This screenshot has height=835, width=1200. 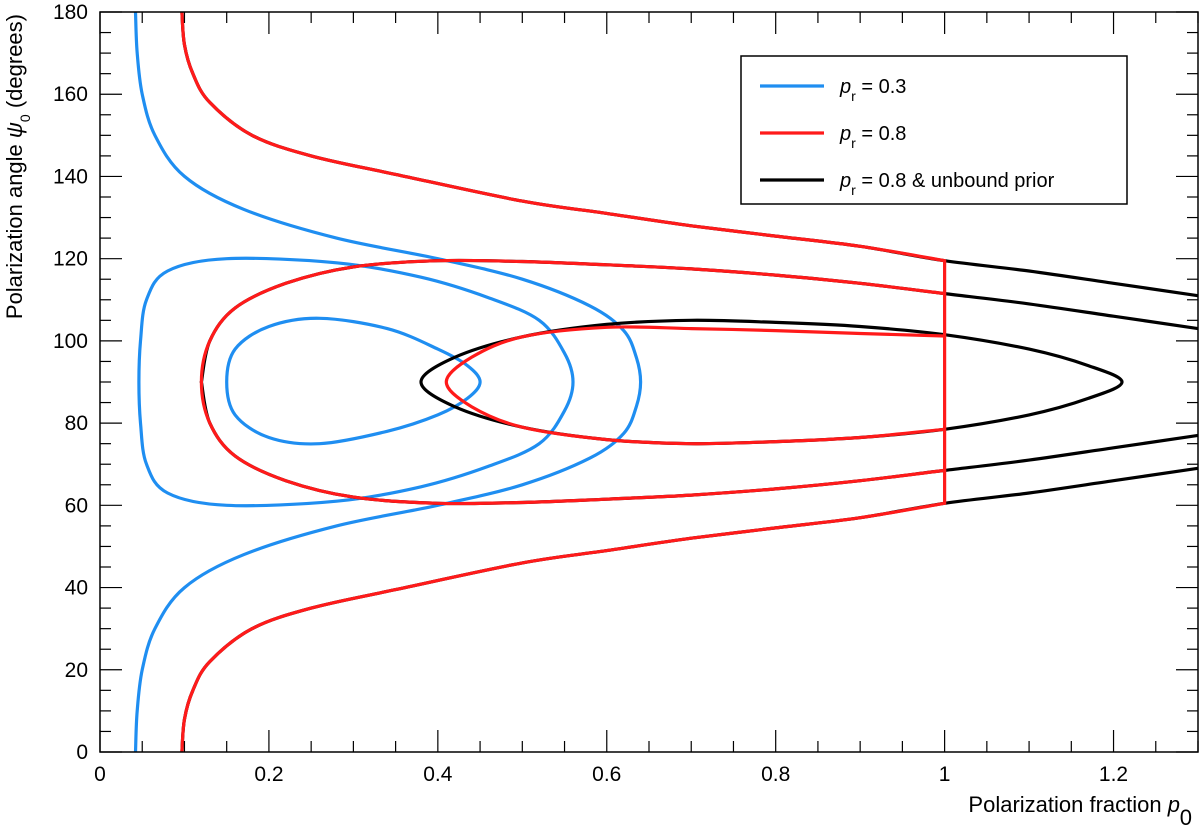 What do you see at coordinates (70, 341) in the screenshot?
I see `y-tick-label: 100` at bounding box center [70, 341].